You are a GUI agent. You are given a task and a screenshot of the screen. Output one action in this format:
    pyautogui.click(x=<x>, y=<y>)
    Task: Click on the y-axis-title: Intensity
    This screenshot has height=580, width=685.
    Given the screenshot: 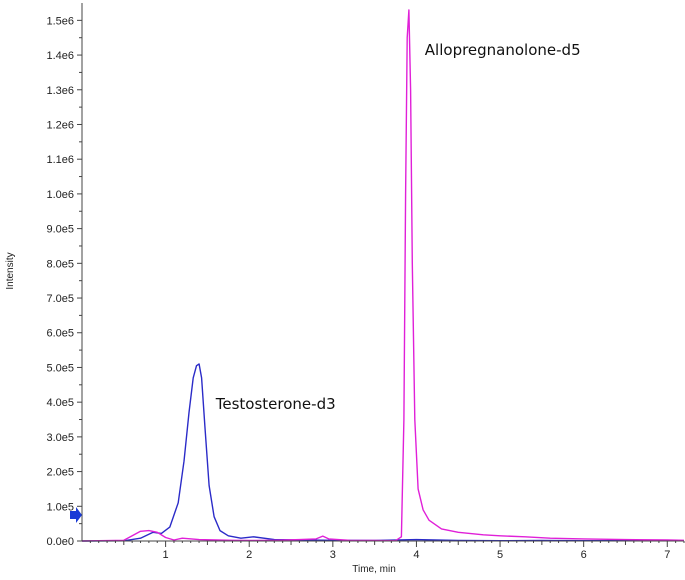 What is the action you would take?
    pyautogui.click(x=10, y=270)
    